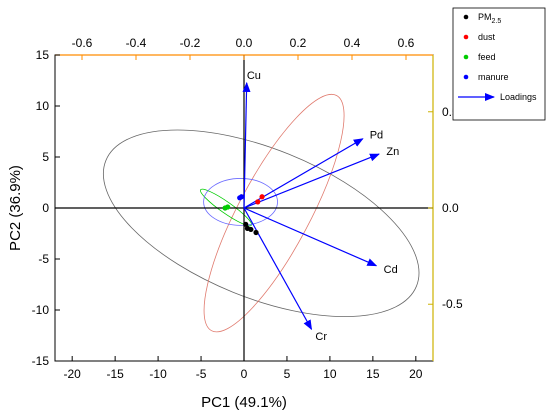  What do you see at coordinates (391, 270) in the screenshot?
I see `loading-label-cd: Cd` at bounding box center [391, 270].